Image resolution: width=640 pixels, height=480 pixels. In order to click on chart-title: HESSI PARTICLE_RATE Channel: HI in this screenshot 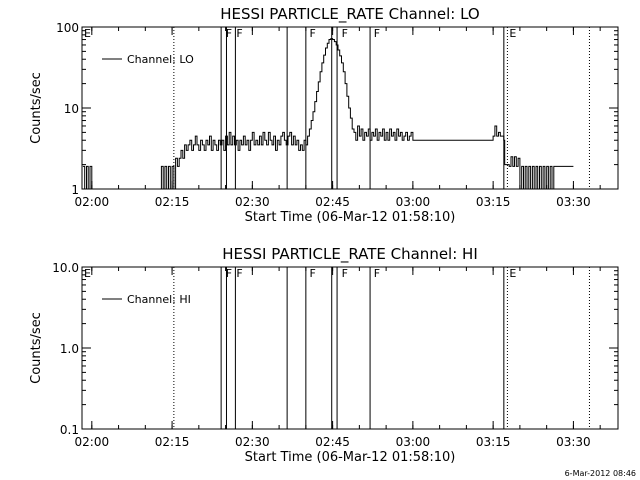, I will do `click(350, 254)`.